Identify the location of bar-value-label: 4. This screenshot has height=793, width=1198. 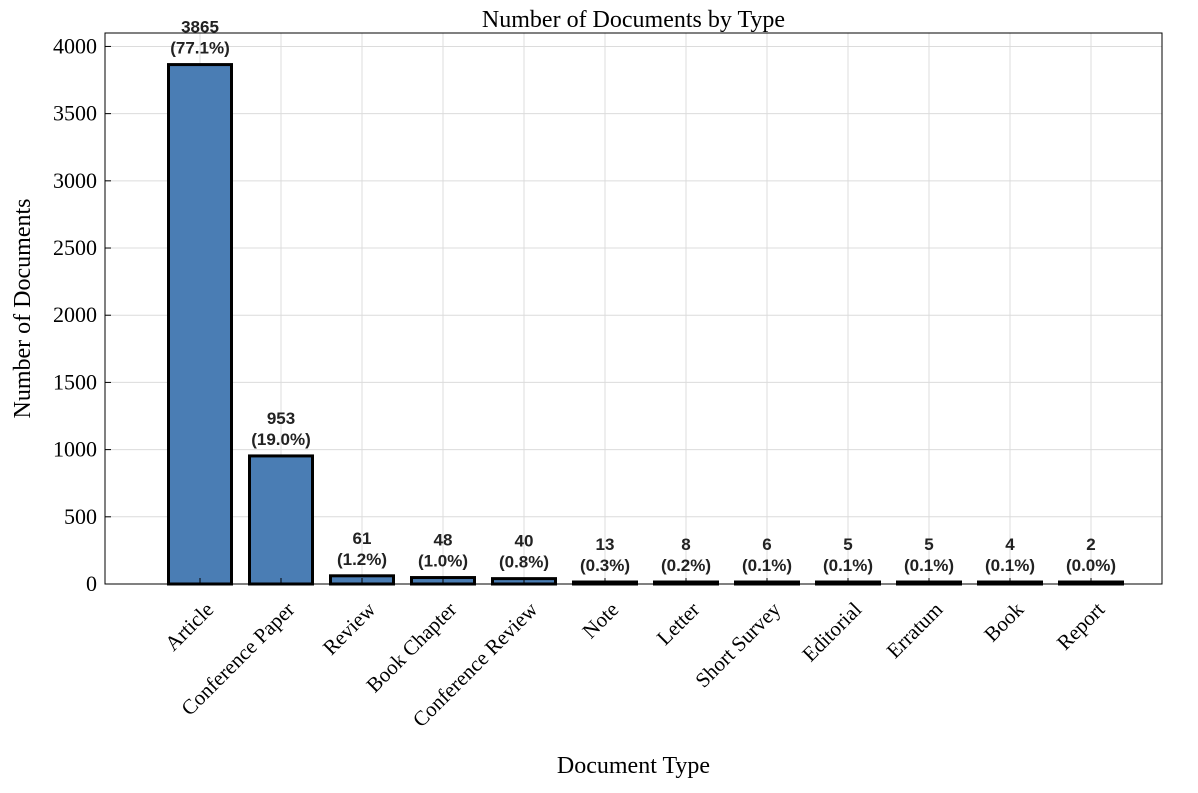
(1010, 544).